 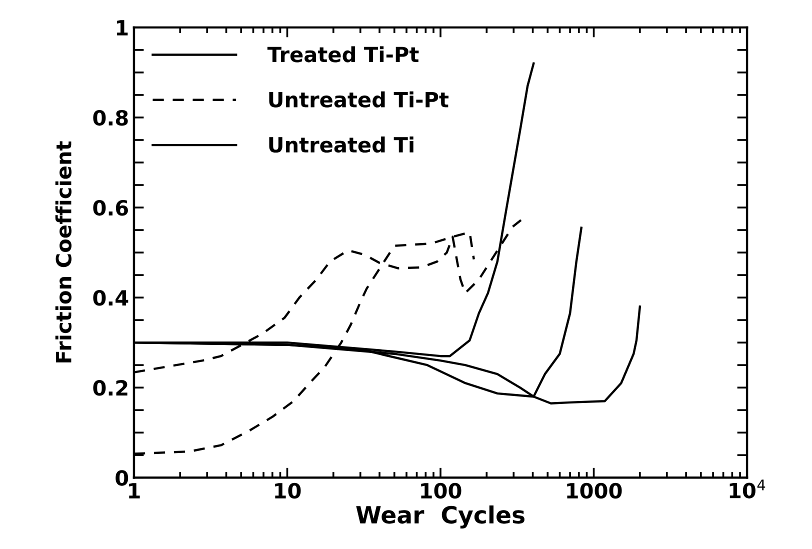 What do you see at coordinates (110, 208) in the screenshot?
I see `y-tick-label: 0.6` at bounding box center [110, 208].